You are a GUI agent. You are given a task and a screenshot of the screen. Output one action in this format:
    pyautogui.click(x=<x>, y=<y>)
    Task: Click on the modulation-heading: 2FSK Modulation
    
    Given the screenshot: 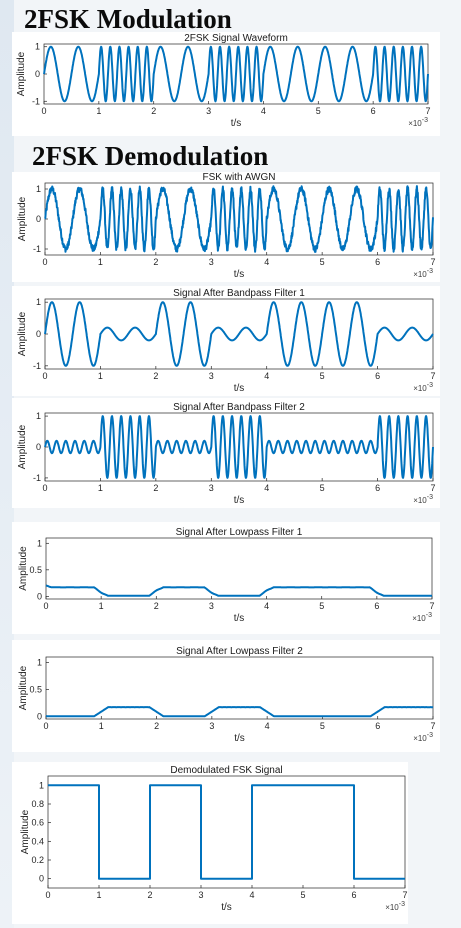 What is the action you would take?
    pyautogui.click(x=128, y=19)
    